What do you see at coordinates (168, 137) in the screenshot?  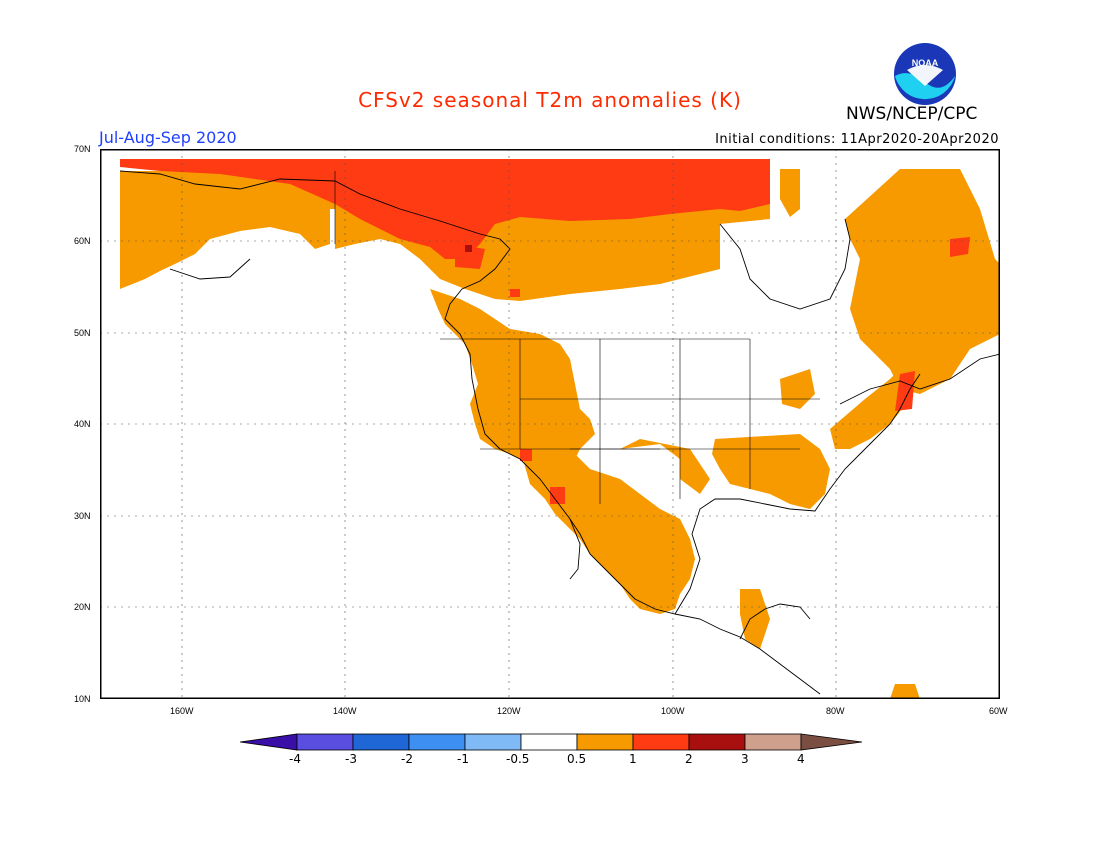 I see `forecast-period: Jul-Aug-Sep 2020` at bounding box center [168, 137].